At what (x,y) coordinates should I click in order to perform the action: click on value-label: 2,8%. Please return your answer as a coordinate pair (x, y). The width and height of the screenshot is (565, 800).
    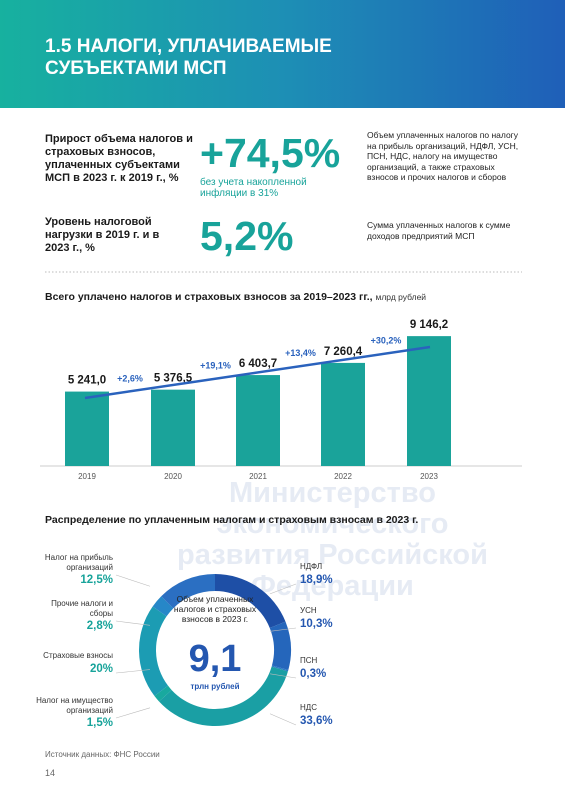
    Looking at the image, I should click on (99, 626).